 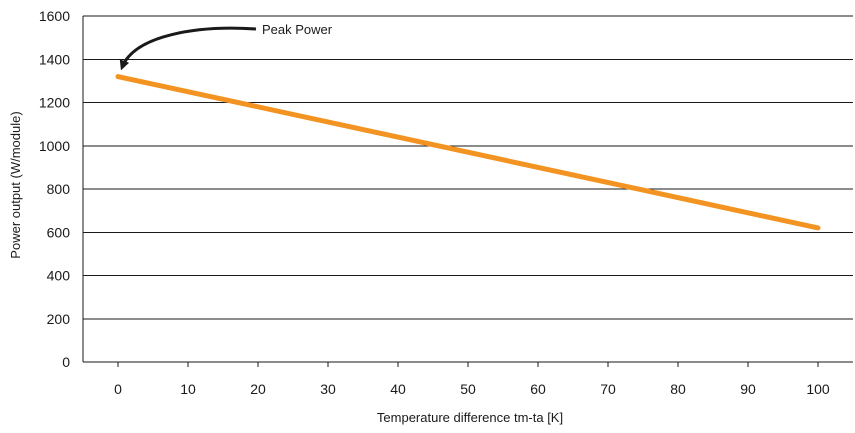 What do you see at coordinates (538, 389) in the screenshot?
I see `x-tick-label: 60` at bounding box center [538, 389].